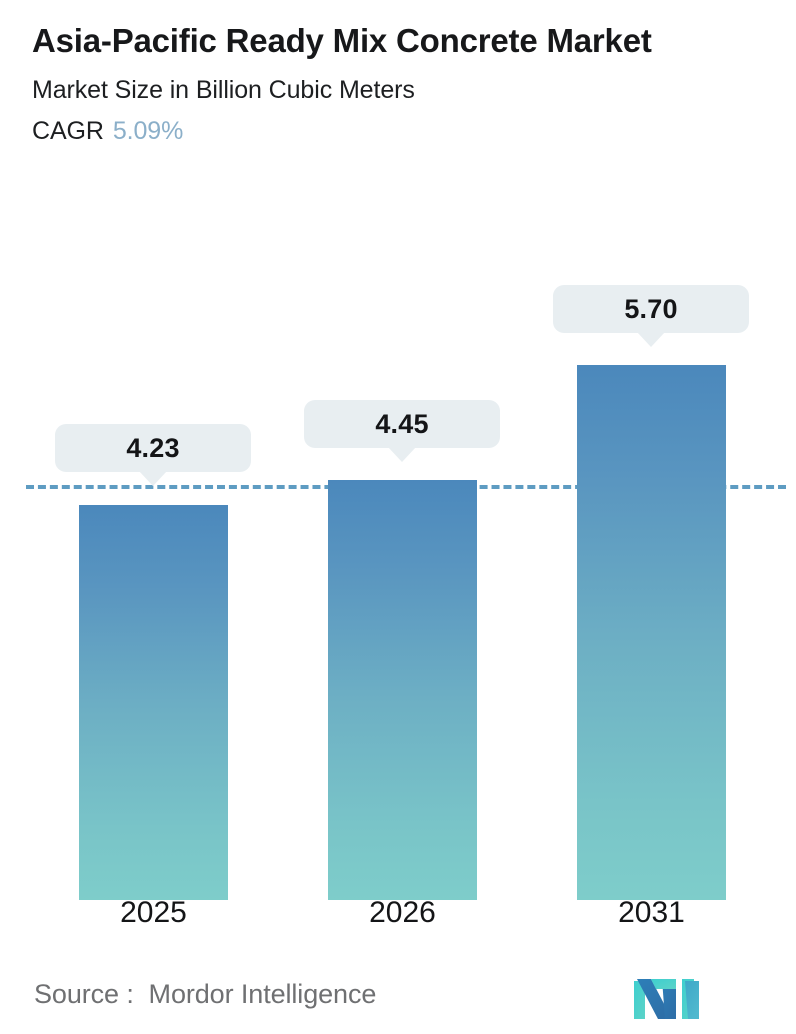 The width and height of the screenshot is (796, 1034). Describe the element at coordinates (398, 1004) in the screenshot. I see `chart-footer: Source : Mordor Intelligence` at that location.